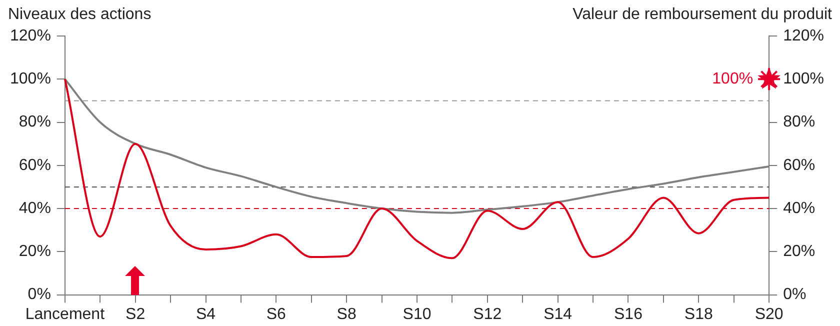 The height and width of the screenshot is (326, 840). I want to click on x-tick-label: S12, so click(487, 314).